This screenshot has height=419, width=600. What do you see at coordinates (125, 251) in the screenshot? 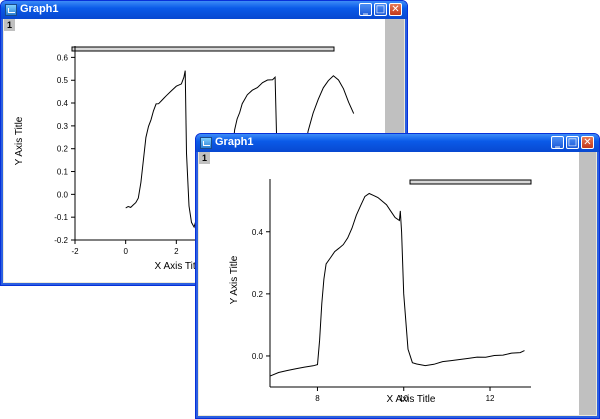
I see `x-tick-label: 0` at bounding box center [125, 251].